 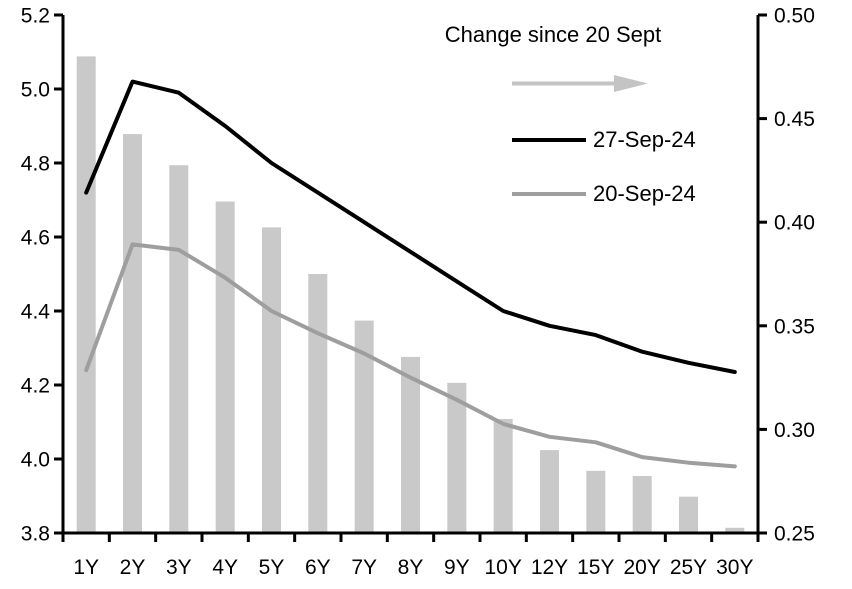 I want to click on x-tick-label-30Y: 30Y, so click(x=734, y=567).